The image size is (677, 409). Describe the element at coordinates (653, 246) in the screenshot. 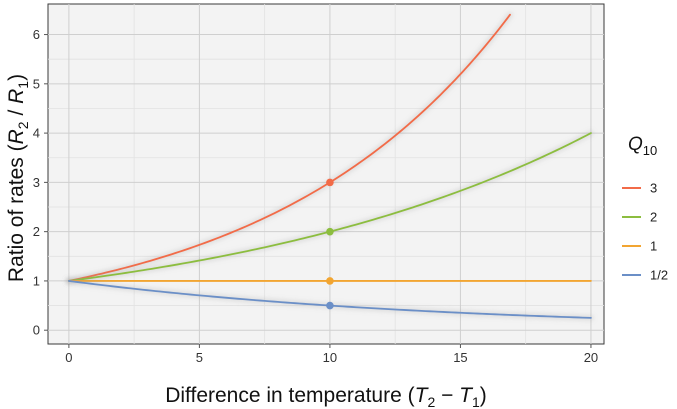

I see `legend-label-1: 1` at that location.